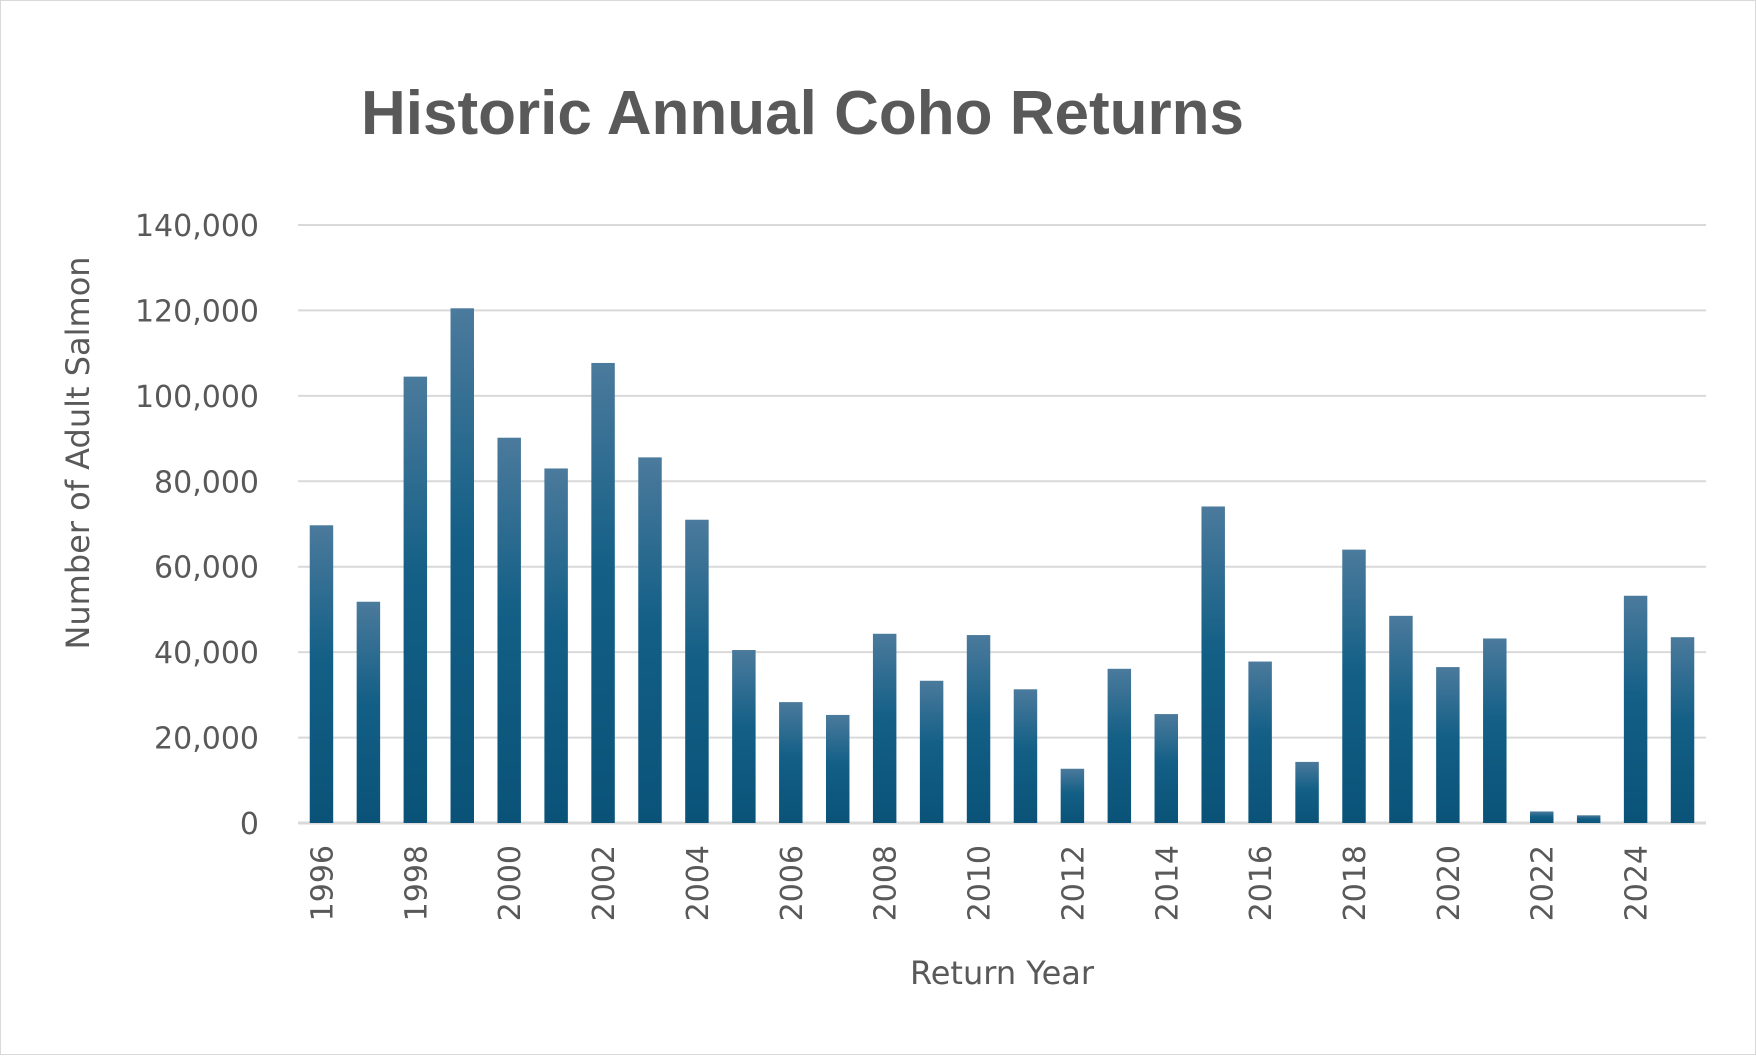 This screenshot has height=1056, width=1756. I want to click on y-tick-label: 100,000, so click(197, 397).